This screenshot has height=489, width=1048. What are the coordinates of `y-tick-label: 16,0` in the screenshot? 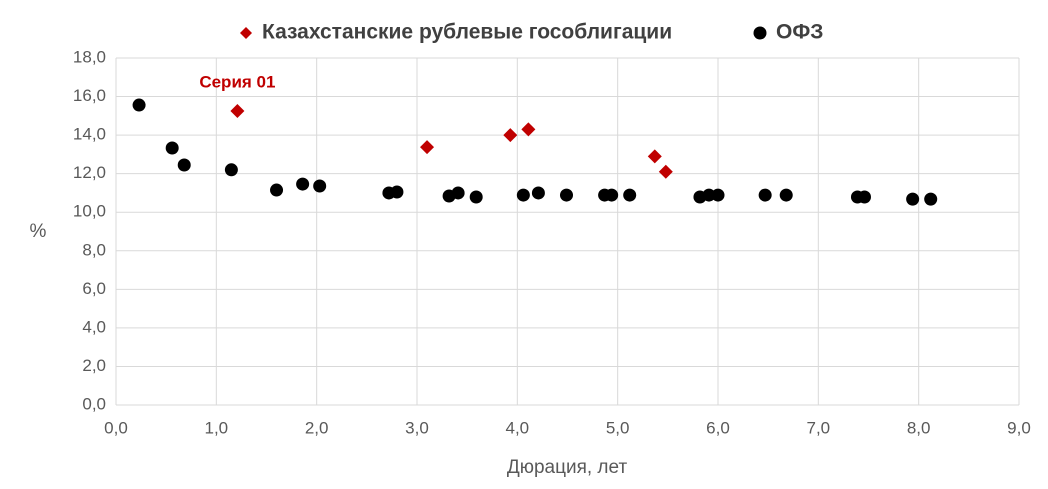 It's located at (89, 95).